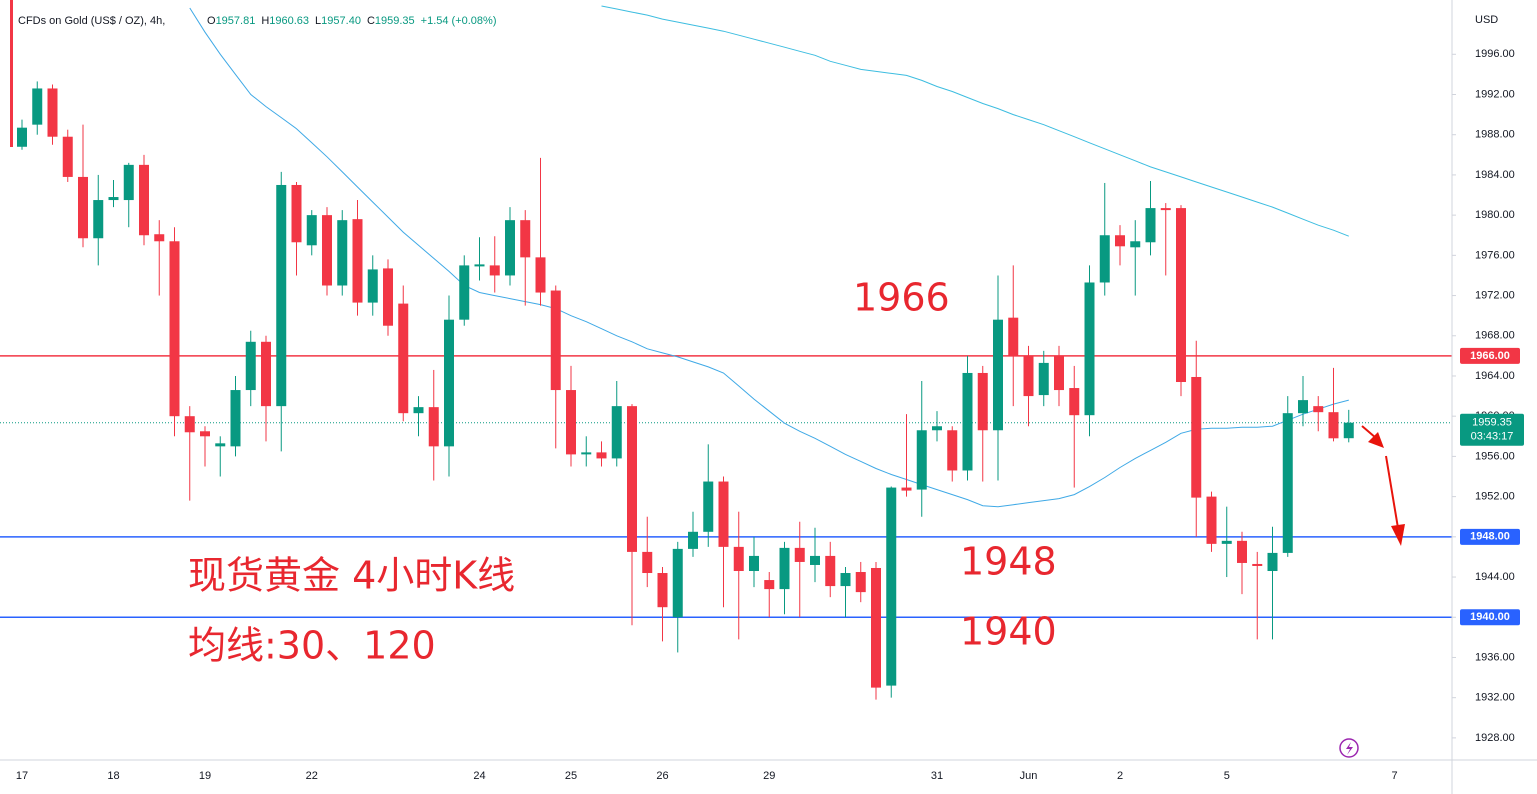 The height and width of the screenshot is (794, 1537). I want to click on y-tick-label: 1988.00, so click(1495, 135).